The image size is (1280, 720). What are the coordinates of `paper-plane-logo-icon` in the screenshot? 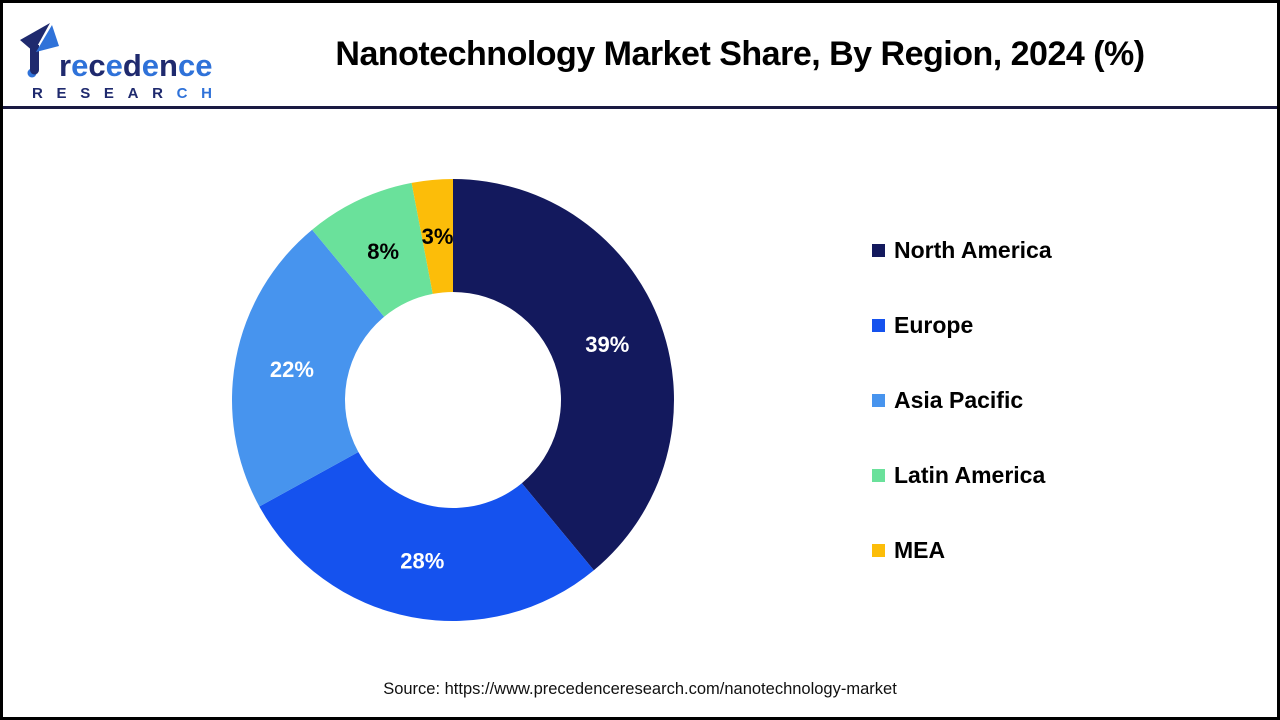 It's located at (39, 50).